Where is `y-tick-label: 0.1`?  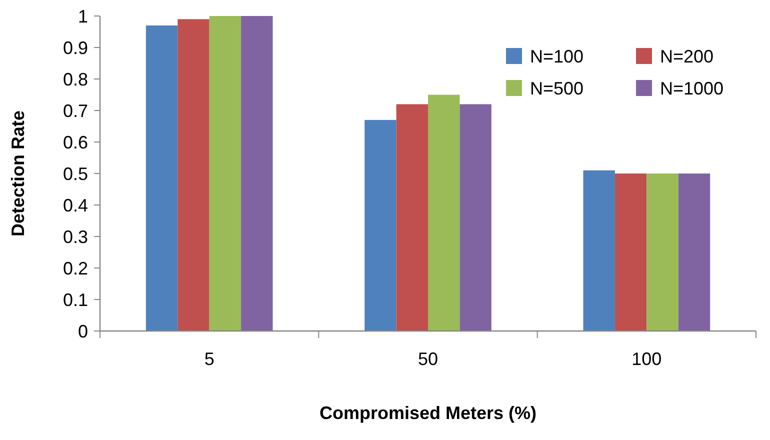 y-tick-label: 0.1 is located at coordinates (75, 300).